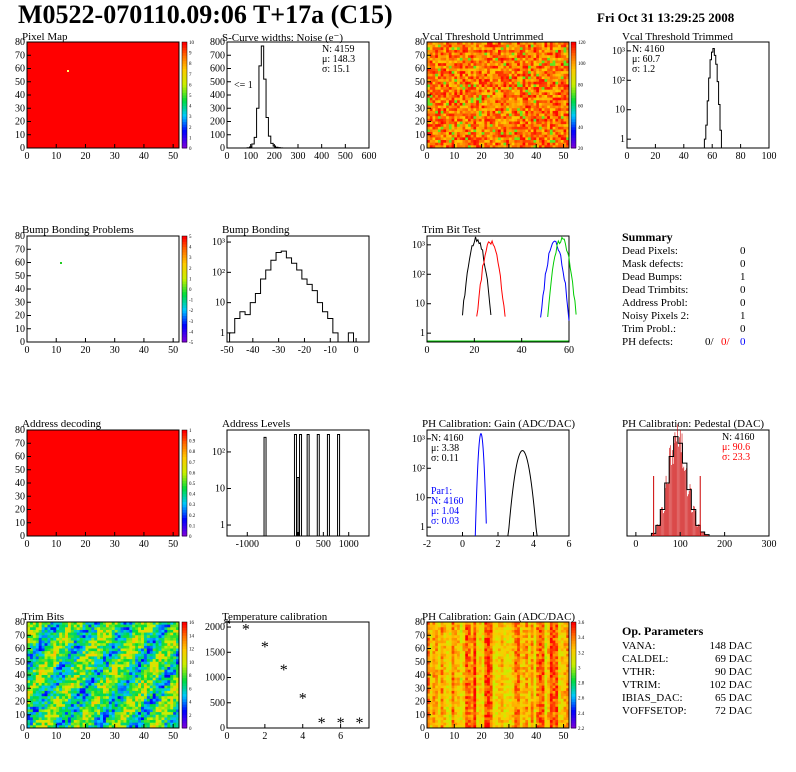 Image resolution: width=796 pixels, height=772 pixels. I want to click on pixel-map-palette-cell, so click(184, 99).